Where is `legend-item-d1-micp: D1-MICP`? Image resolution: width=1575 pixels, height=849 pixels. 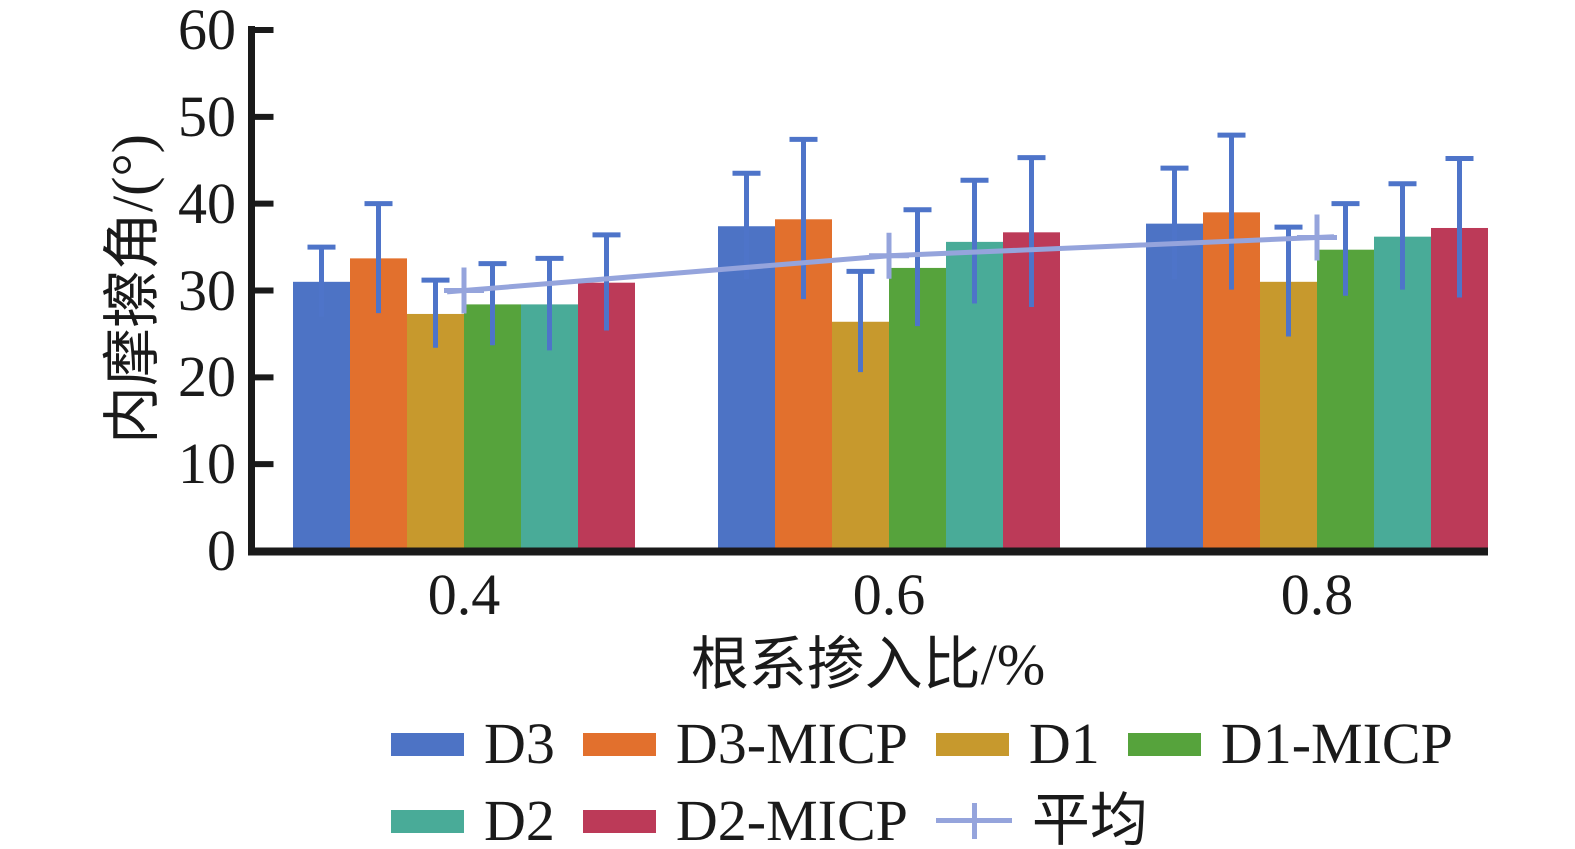 legend-item-d1-micp: D1-MICP is located at coordinates (1290, 744).